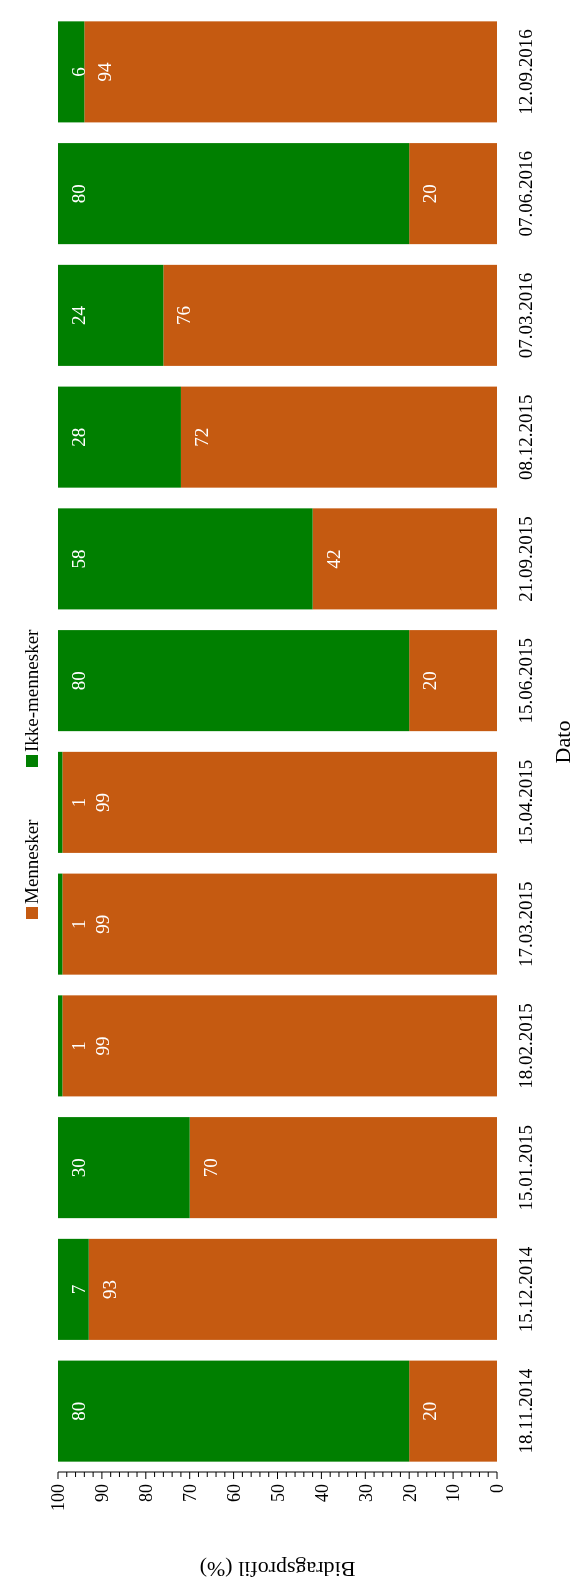  What do you see at coordinates (78, 1168) in the screenshot?
I see `data-label: 30` at bounding box center [78, 1168].